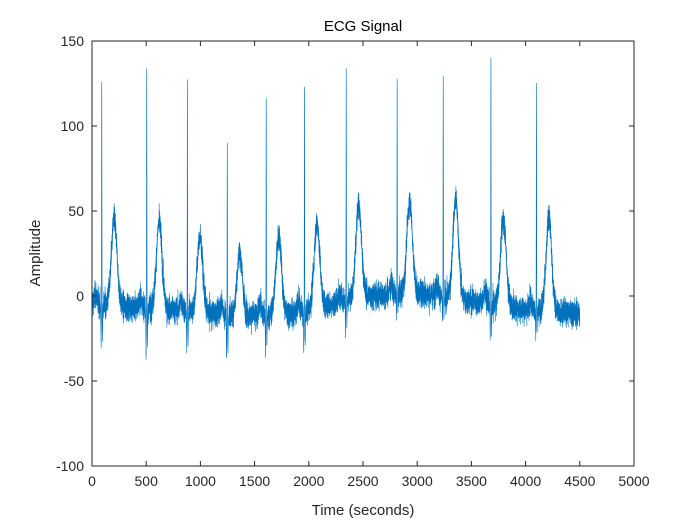  I want to click on x-tick-label: 2000, so click(308, 481).